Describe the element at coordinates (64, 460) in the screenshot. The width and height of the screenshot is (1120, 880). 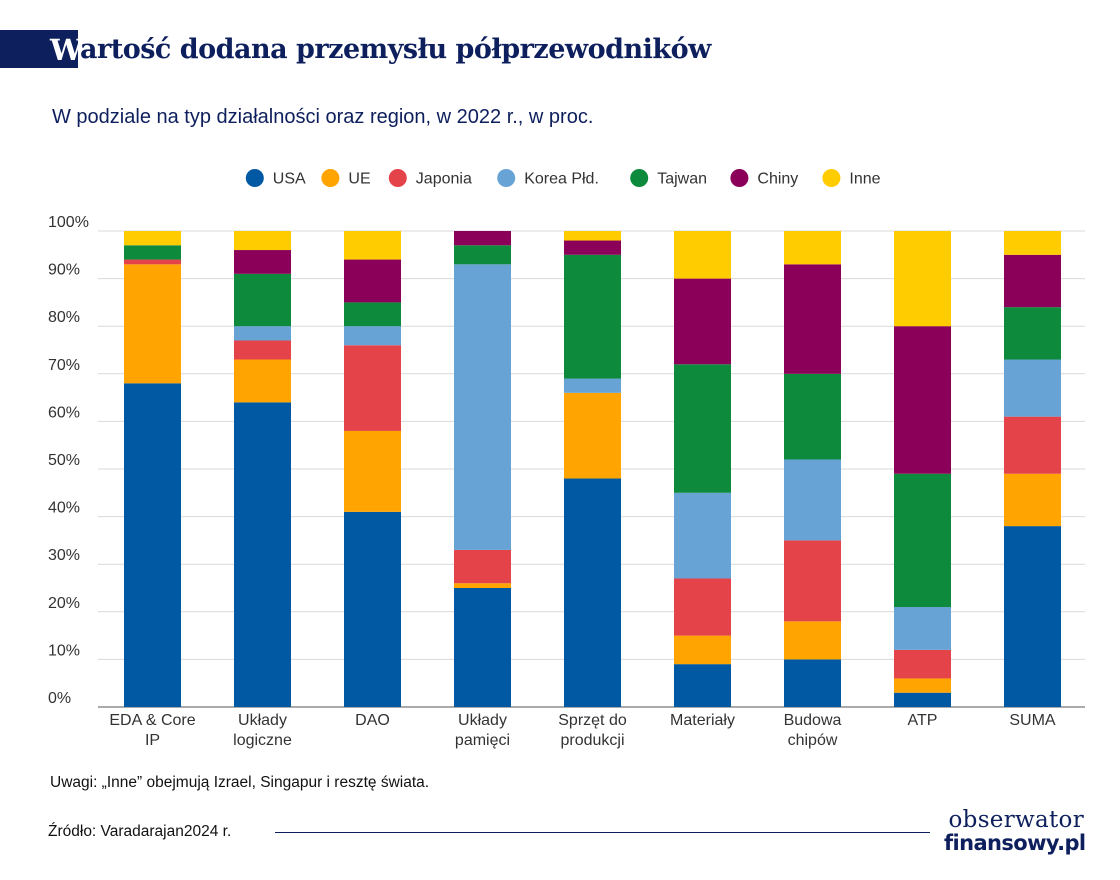
I see `y-tick-label: 50%` at that location.